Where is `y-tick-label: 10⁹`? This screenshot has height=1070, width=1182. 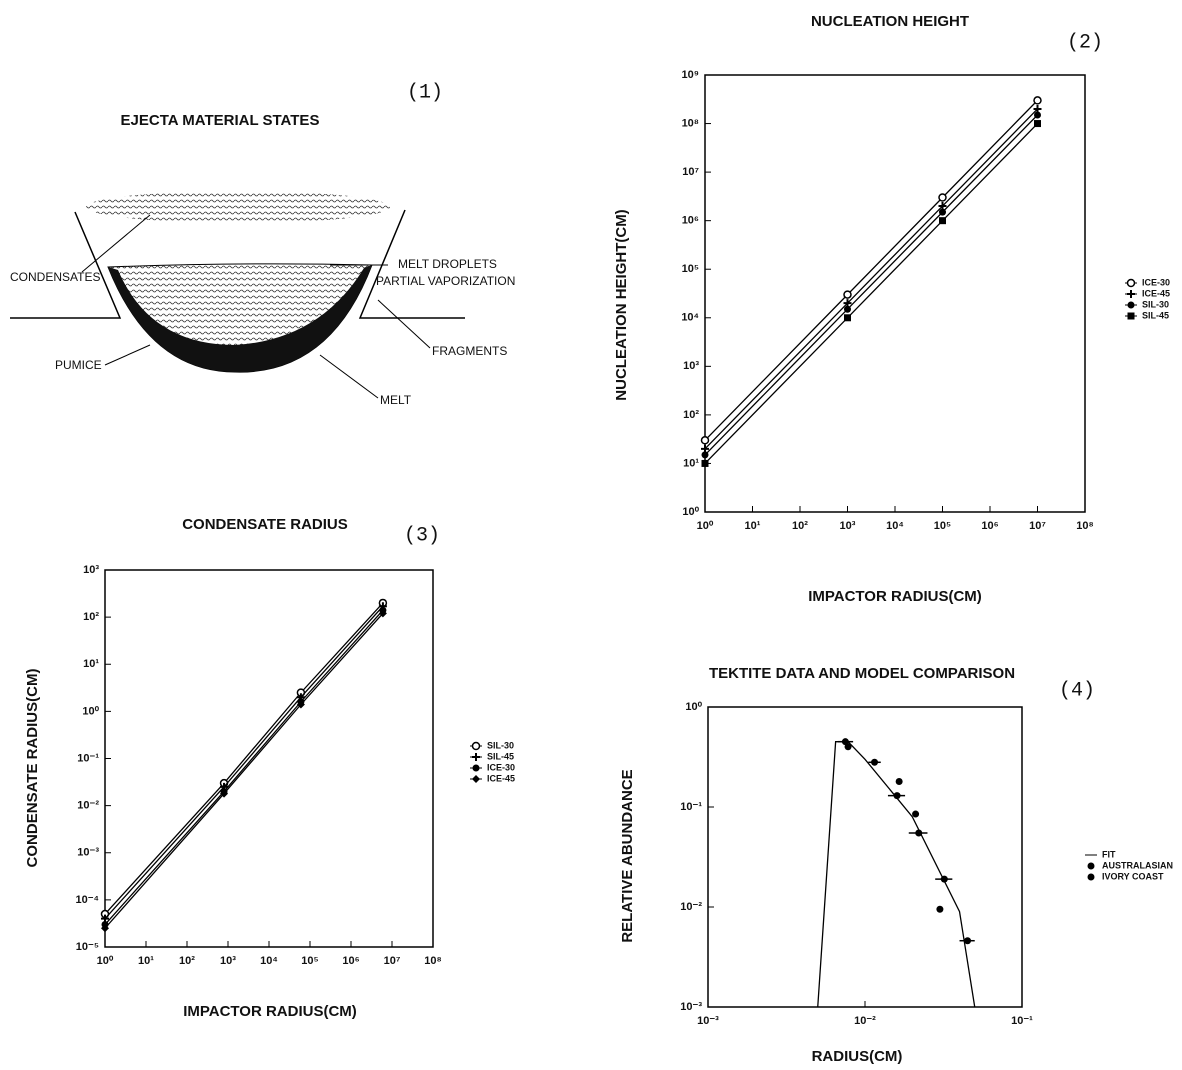
y-tick-label: 10⁹ is located at coordinates (690, 75).